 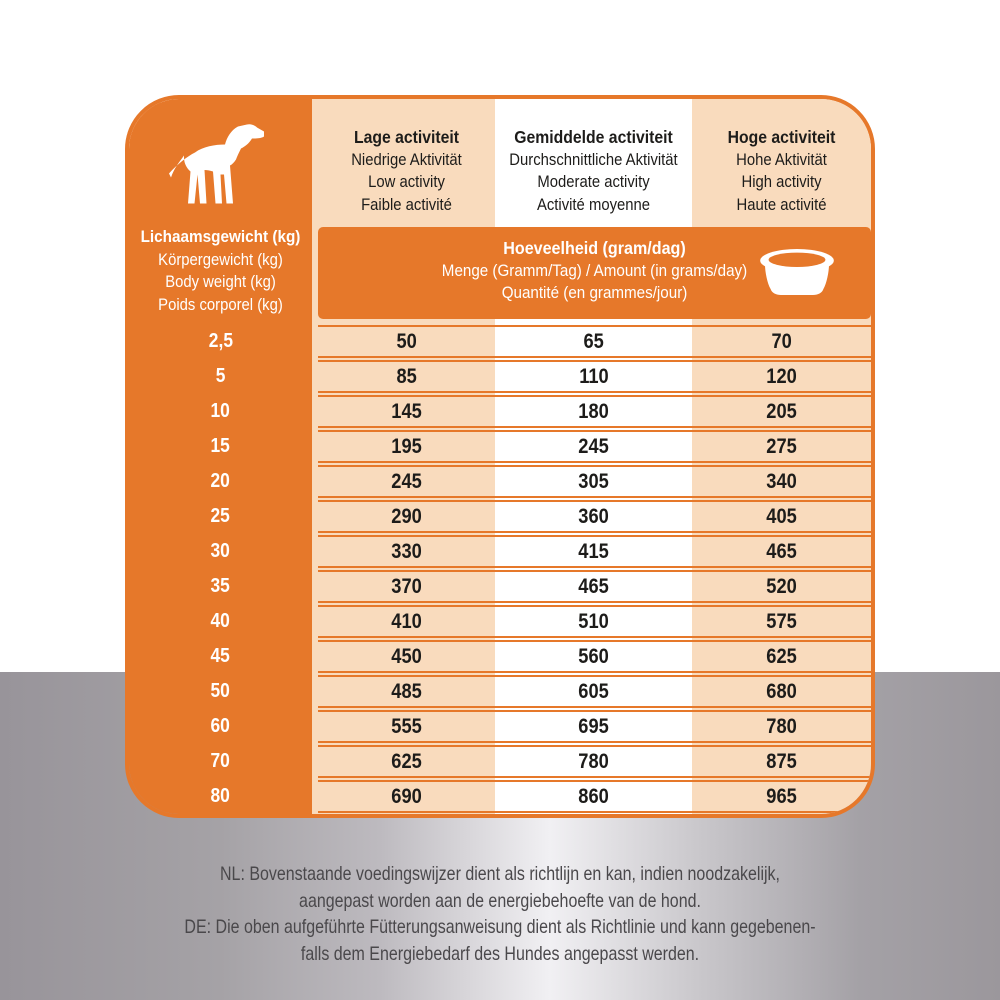 I want to click on weight-cell: 35, so click(x=220, y=586).